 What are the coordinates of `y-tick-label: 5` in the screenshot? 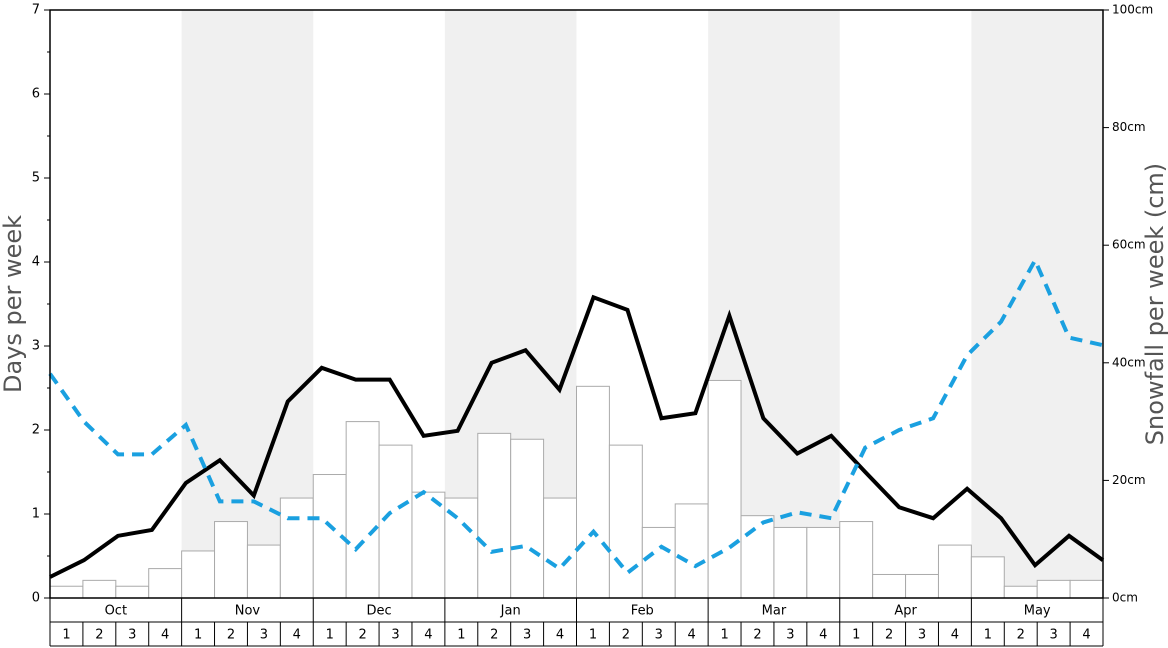 It's located at (36, 178).